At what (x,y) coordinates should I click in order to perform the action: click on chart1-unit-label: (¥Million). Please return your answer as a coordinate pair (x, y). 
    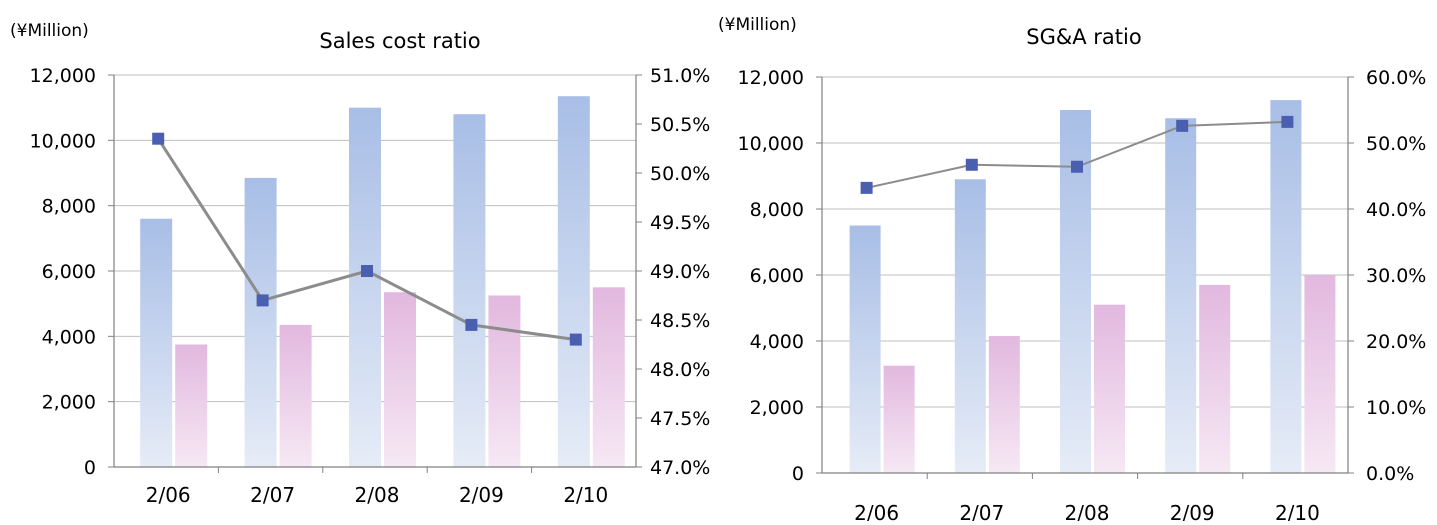
    Looking at the image, I should click on (49, 31).